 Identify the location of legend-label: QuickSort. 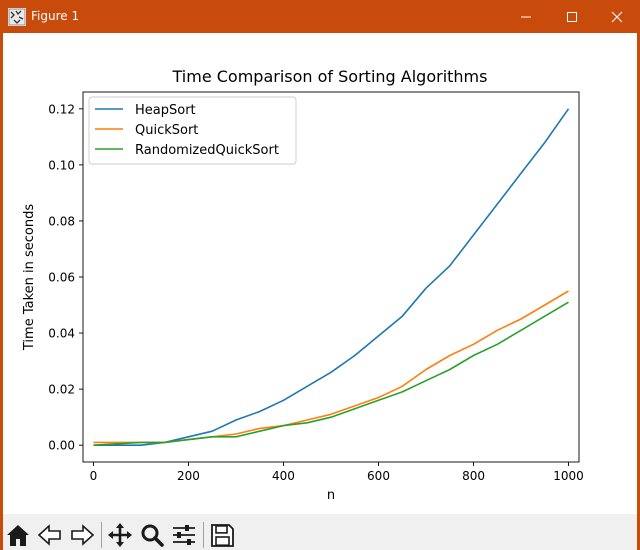
(166, 130).